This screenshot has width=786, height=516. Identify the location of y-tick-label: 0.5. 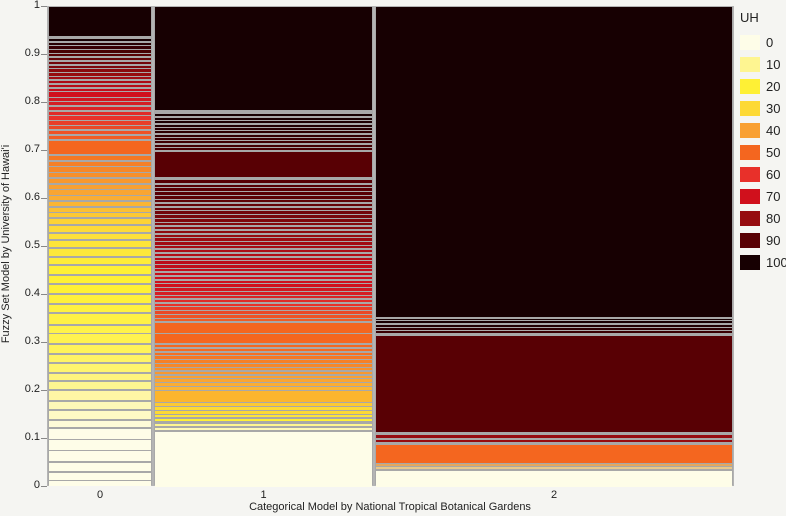
(32, 245).